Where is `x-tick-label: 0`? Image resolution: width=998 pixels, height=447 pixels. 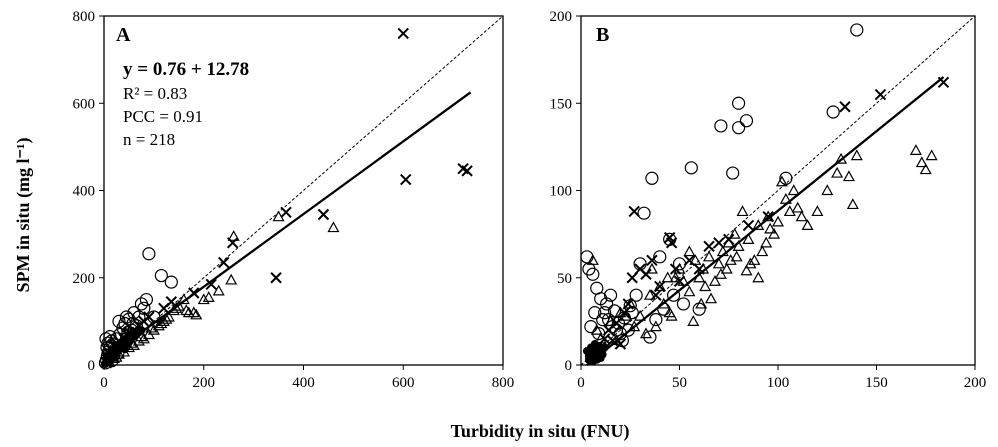 x-tick-label: 0 is located at coordinates (581, 383).